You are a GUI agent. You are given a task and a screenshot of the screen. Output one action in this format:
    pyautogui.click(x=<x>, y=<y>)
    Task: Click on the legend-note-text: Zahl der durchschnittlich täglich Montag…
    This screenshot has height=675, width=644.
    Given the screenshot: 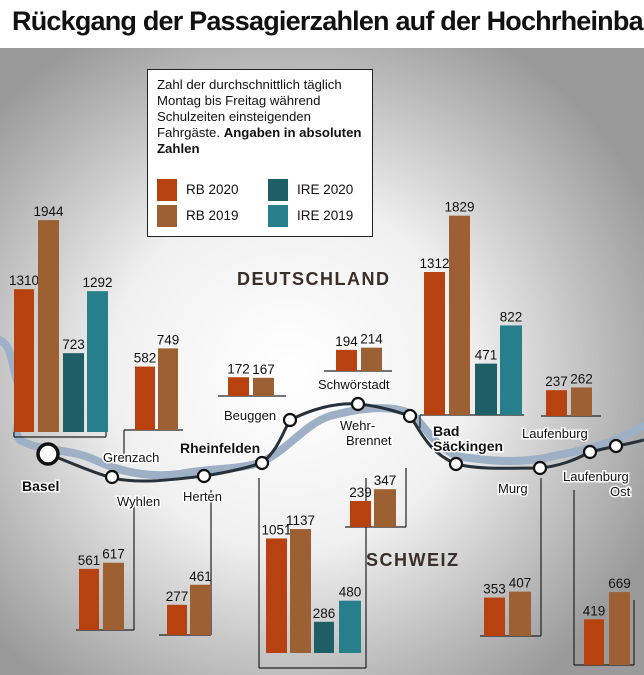 What is the action you would take?
    pyautogui.click(x=249, y=108)
    